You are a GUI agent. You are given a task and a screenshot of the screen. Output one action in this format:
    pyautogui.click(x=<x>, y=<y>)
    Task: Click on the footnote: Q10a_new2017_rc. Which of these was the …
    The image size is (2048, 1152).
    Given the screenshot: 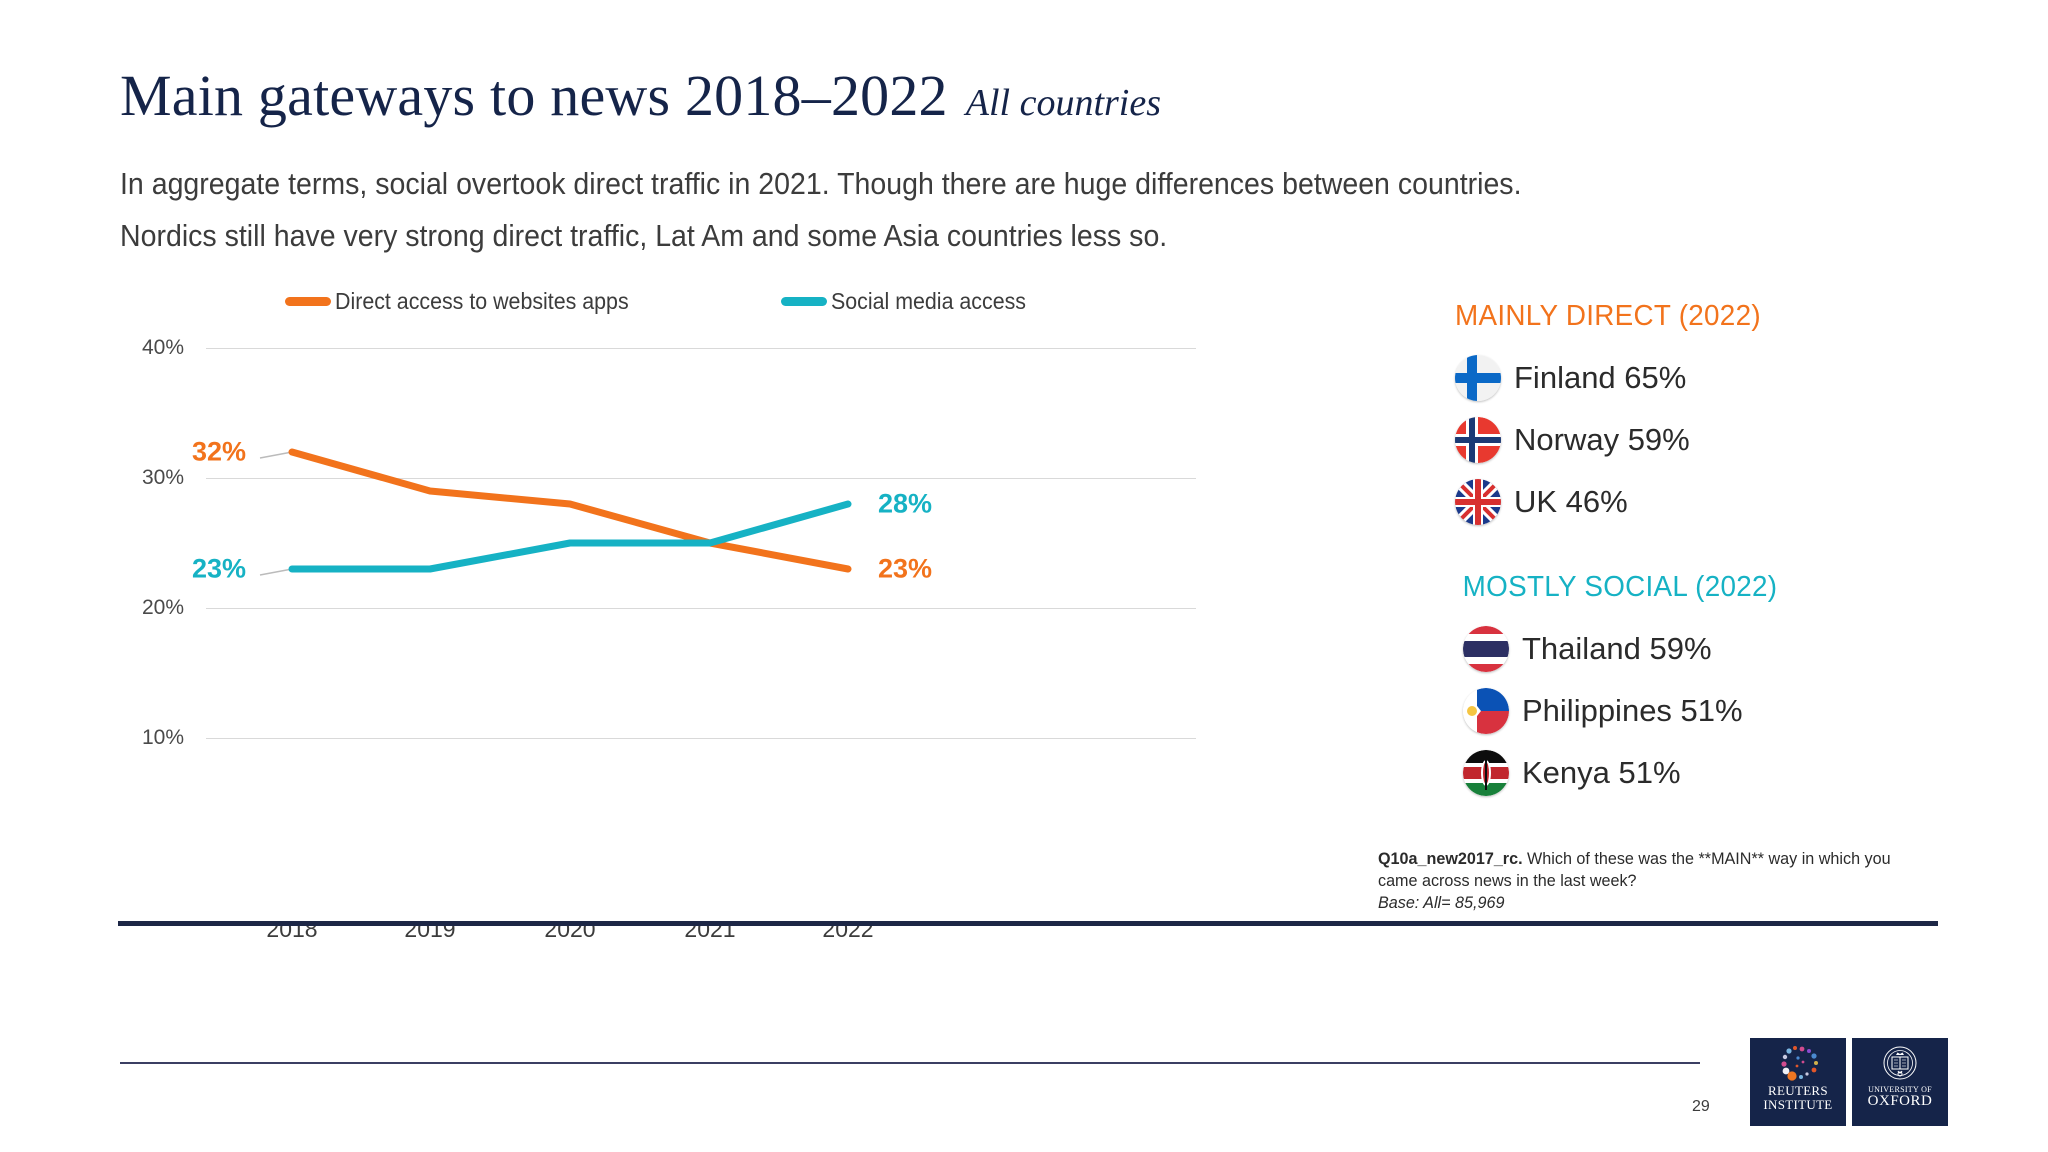 What is the action you would take?
    pyautogui.click(x=1653, y=881)
    